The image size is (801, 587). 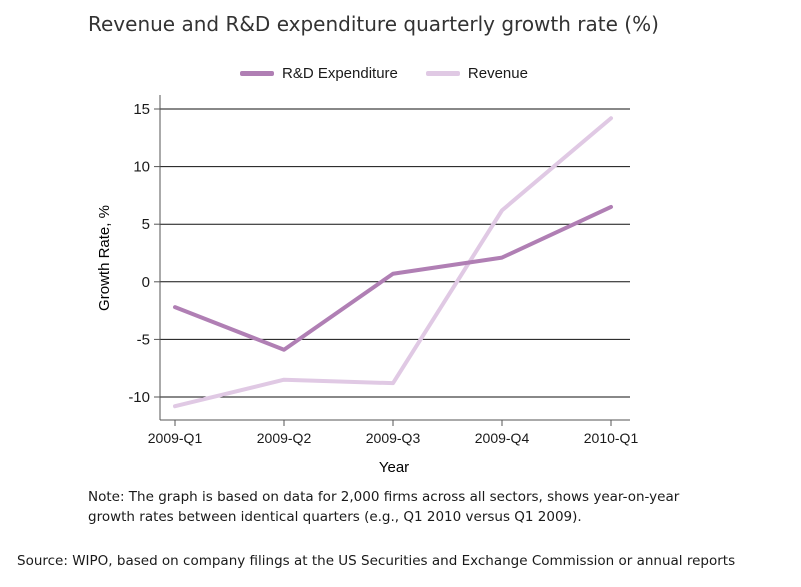 What do you see at coordinates (139, 397) in the screenshot?
I see `y-tick-label: -10` at bounding box center [139, 397].